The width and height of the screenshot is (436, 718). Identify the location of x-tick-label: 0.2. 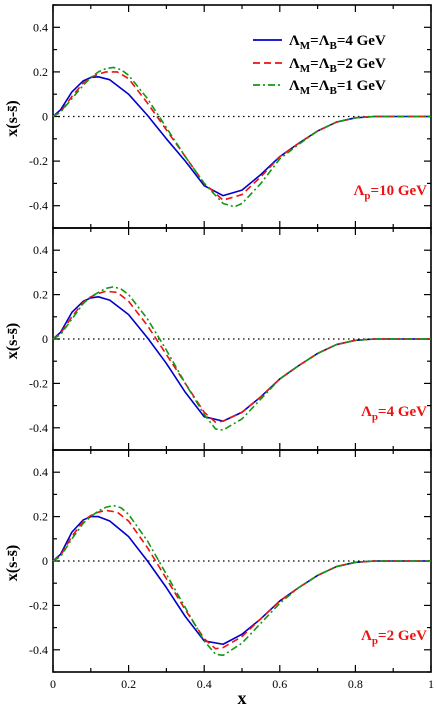
(128, 684).